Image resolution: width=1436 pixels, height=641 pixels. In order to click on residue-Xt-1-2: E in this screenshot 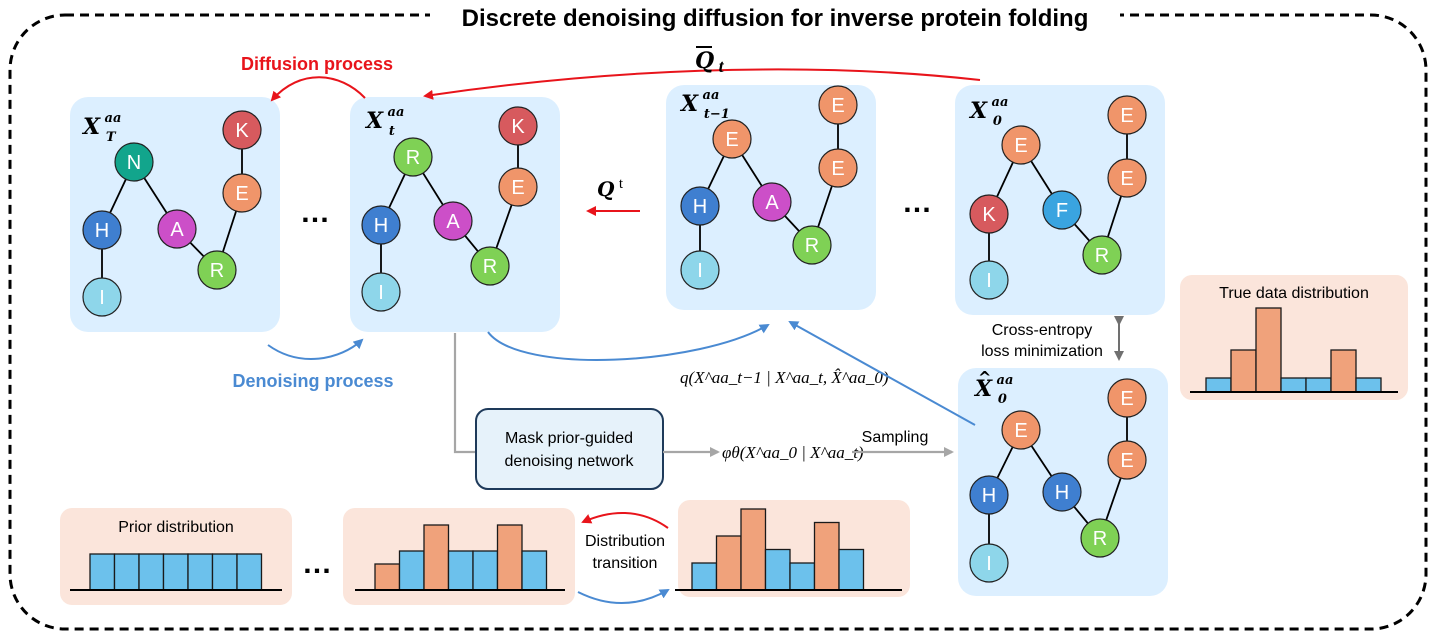, I will do `click(732, 139)`.